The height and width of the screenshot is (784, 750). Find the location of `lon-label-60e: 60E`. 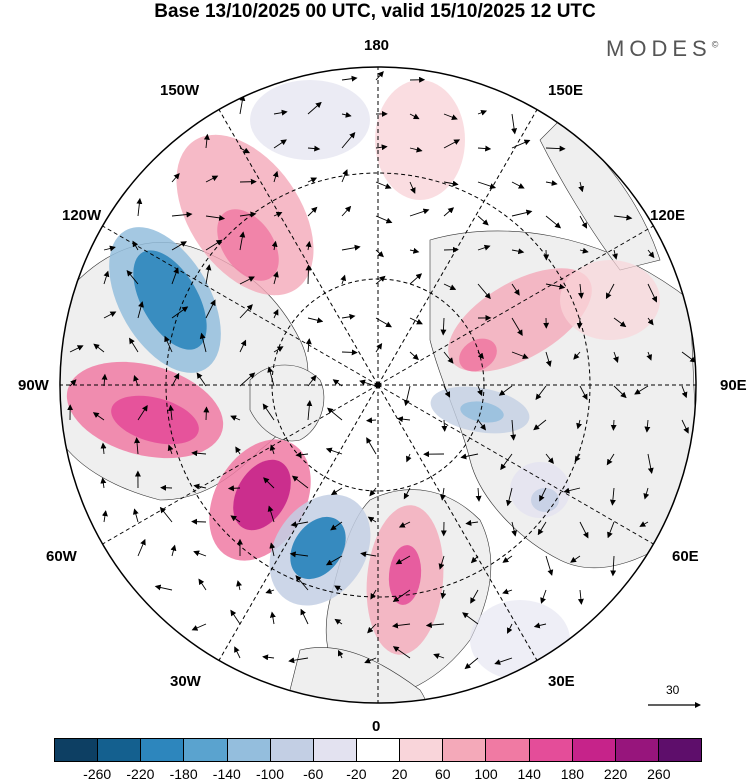

lon-label-60e: 60E is located at coordinates (685, 557).